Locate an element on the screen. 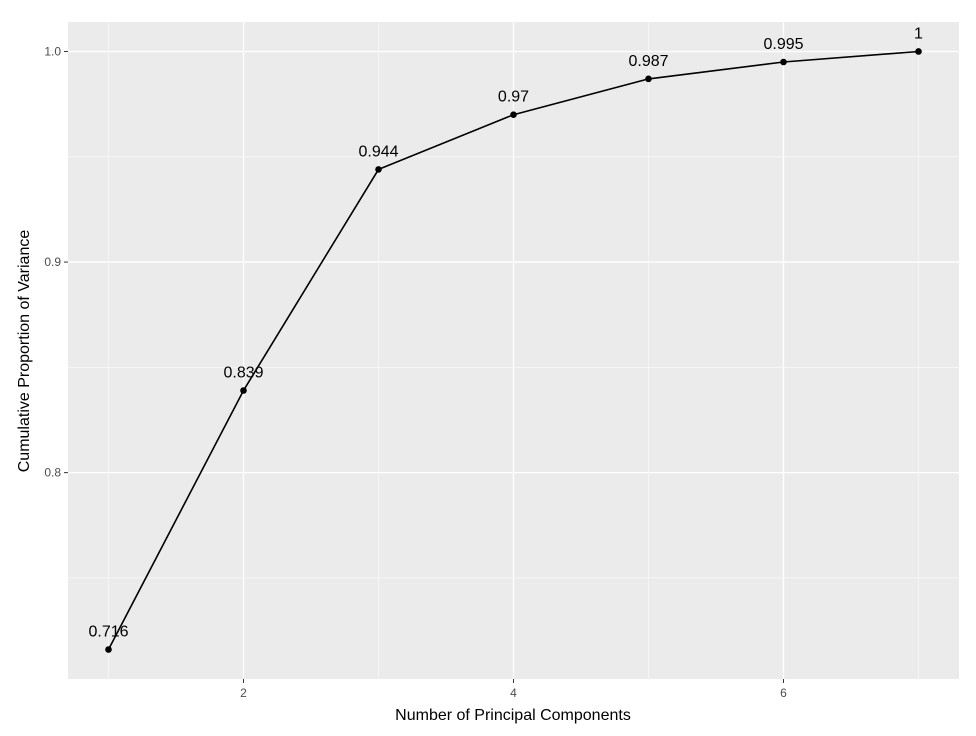 This screenshot has width=976, height=736. y-tick-label: 0.8 is located at coordinates (52, 473).